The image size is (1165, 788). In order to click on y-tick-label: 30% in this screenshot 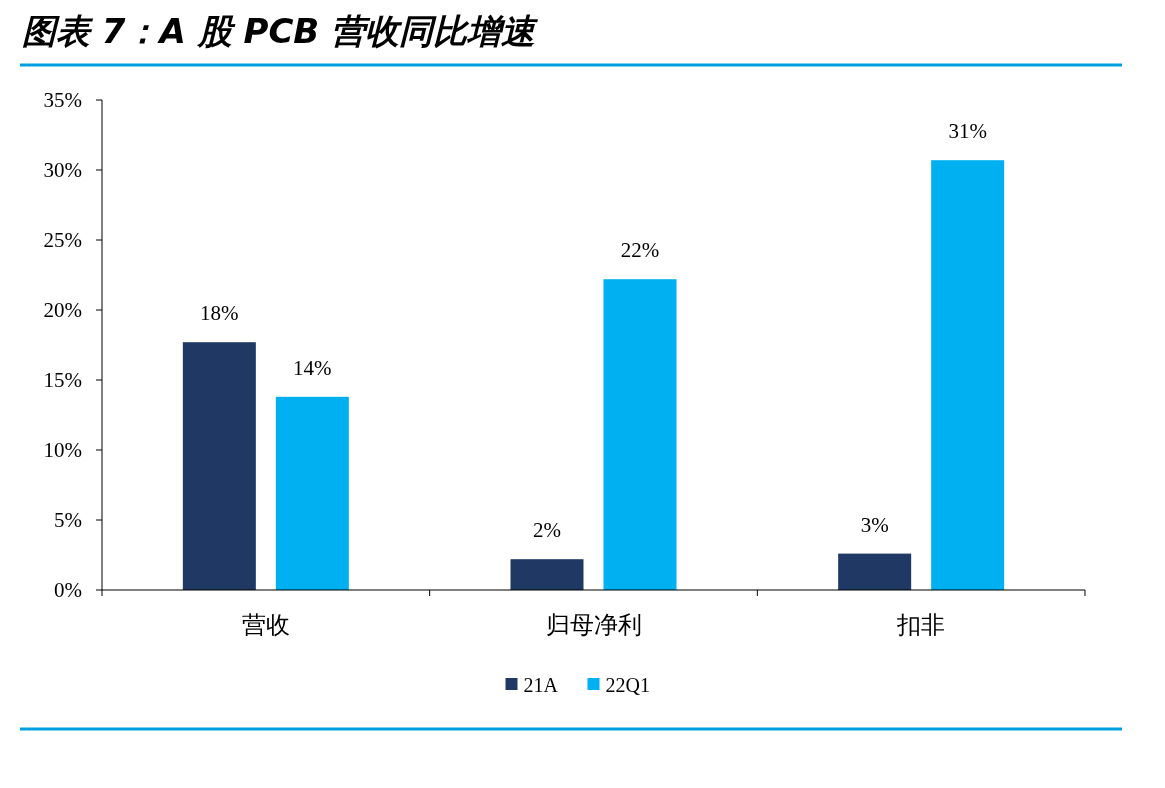, I will do `click(62, 170)`.